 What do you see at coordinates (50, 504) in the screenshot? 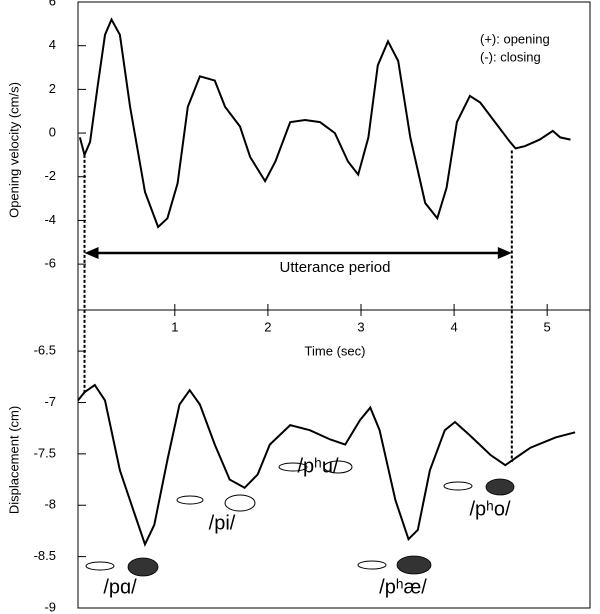
I see `y-tick-label: -8` at bounding box center [50, 504].